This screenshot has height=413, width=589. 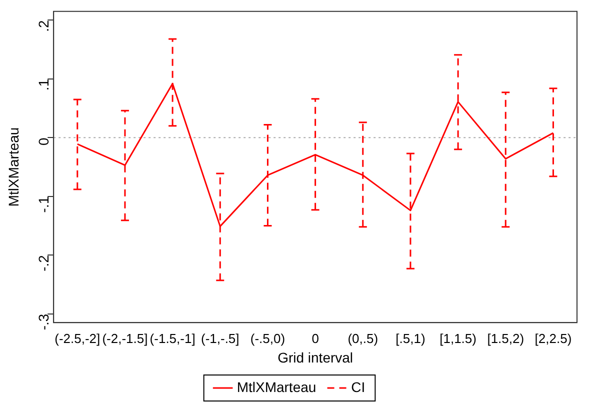 I want to click on text: CI, so click(x=358, y=386).